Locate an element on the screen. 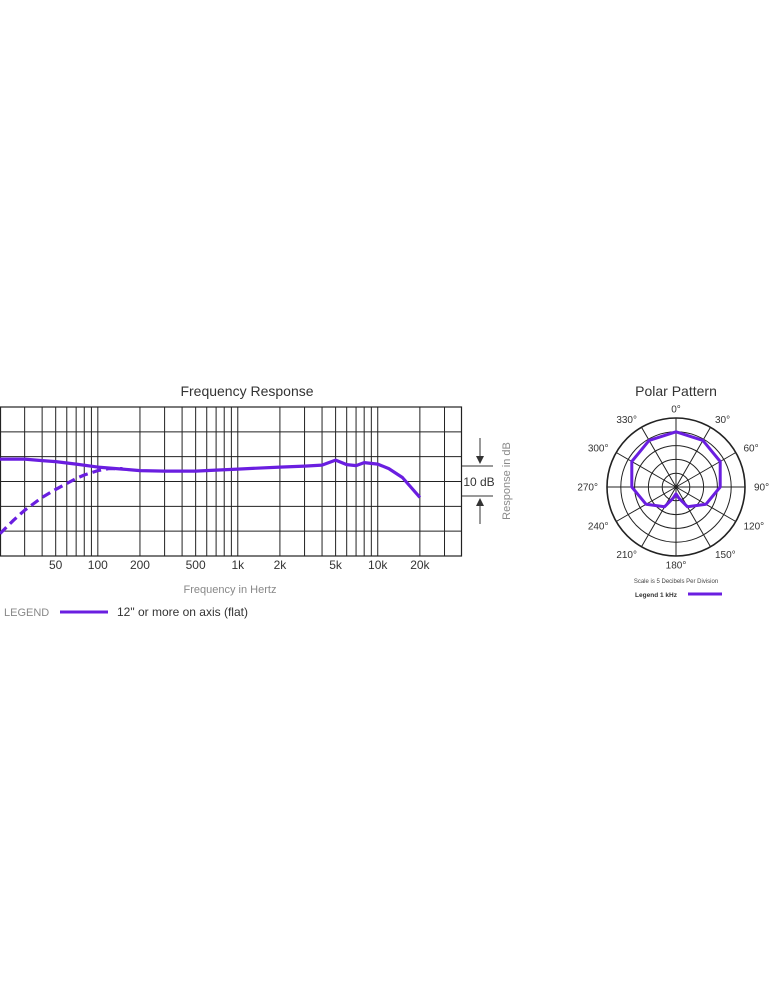  fr-y-axis-label: Response in dB is located at coordinates (507, 481).